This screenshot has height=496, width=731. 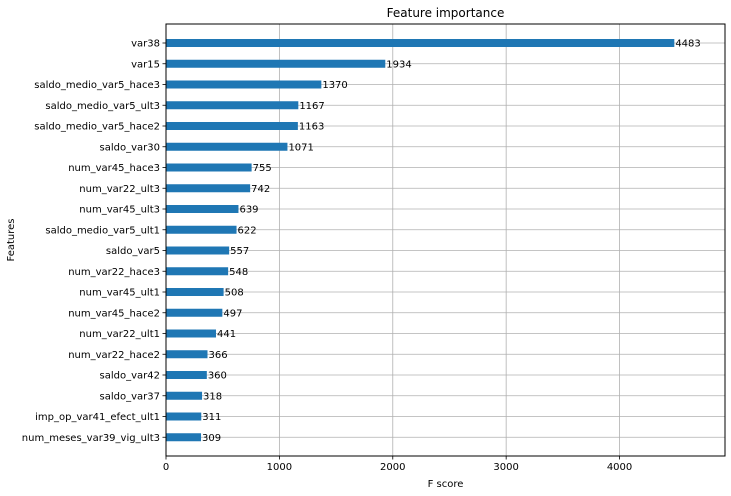 What do you see at coordinates (279, 467) in the screenshot?
I see `x-tick-label: 1000` at bounding box center [279, 467].